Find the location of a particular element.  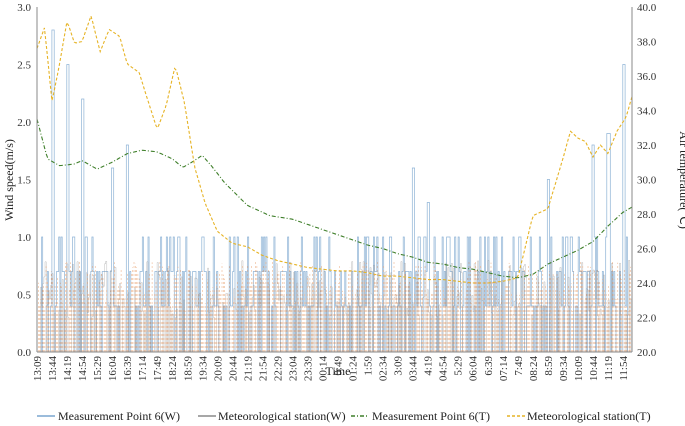

x-tick-label: 23:04 is located at coordinates (293, 369).